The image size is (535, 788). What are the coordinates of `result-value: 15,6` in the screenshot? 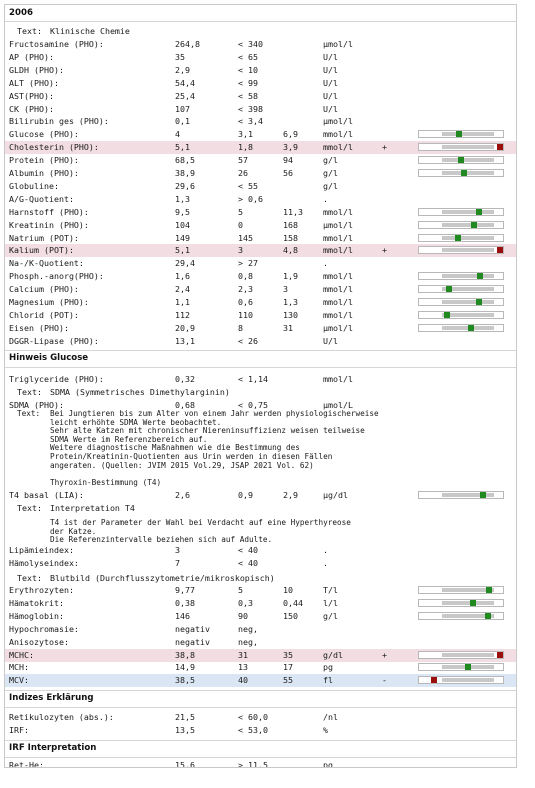 It's located at (185, 764).